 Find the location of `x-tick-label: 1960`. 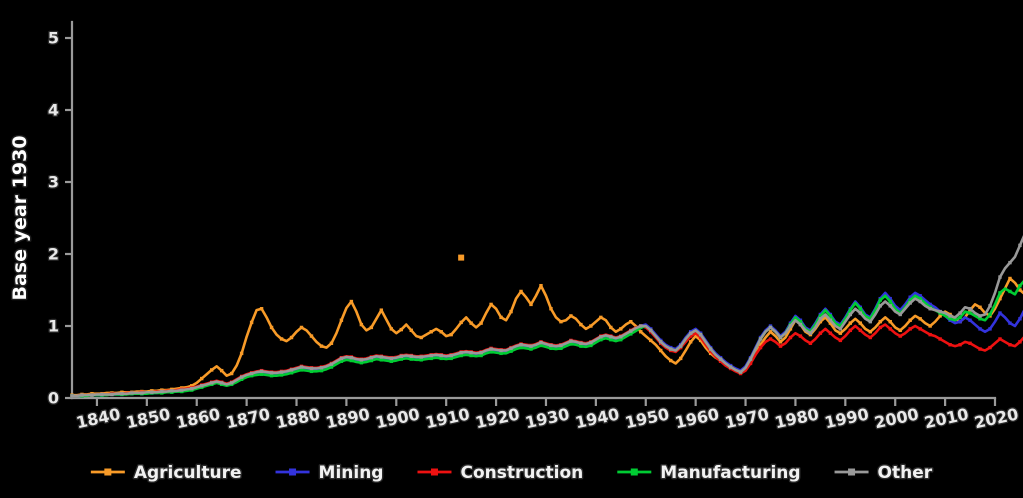

x-tick-label: 1960 is located at coordinates (697, 418).